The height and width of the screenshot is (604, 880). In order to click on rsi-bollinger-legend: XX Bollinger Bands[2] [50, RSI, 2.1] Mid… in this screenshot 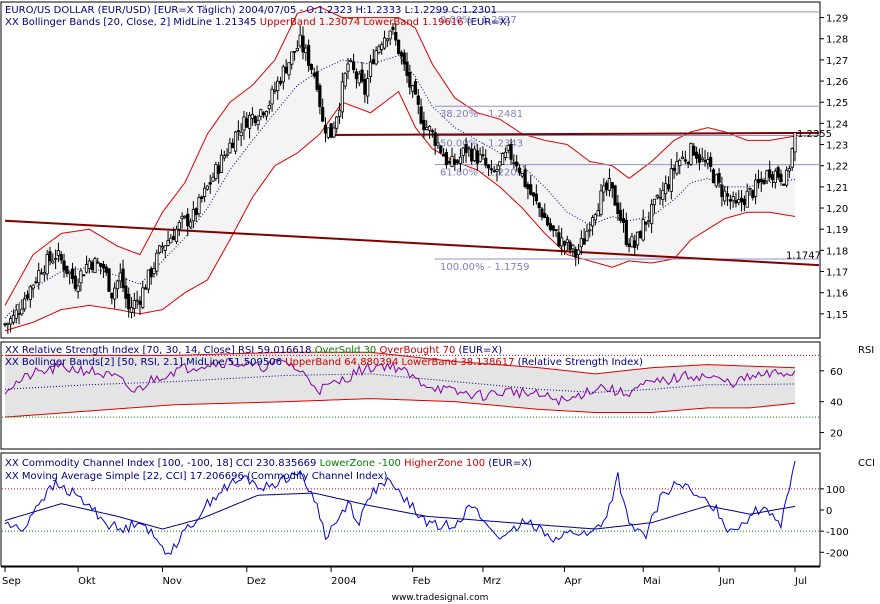, I will do `click(324, 362)`.